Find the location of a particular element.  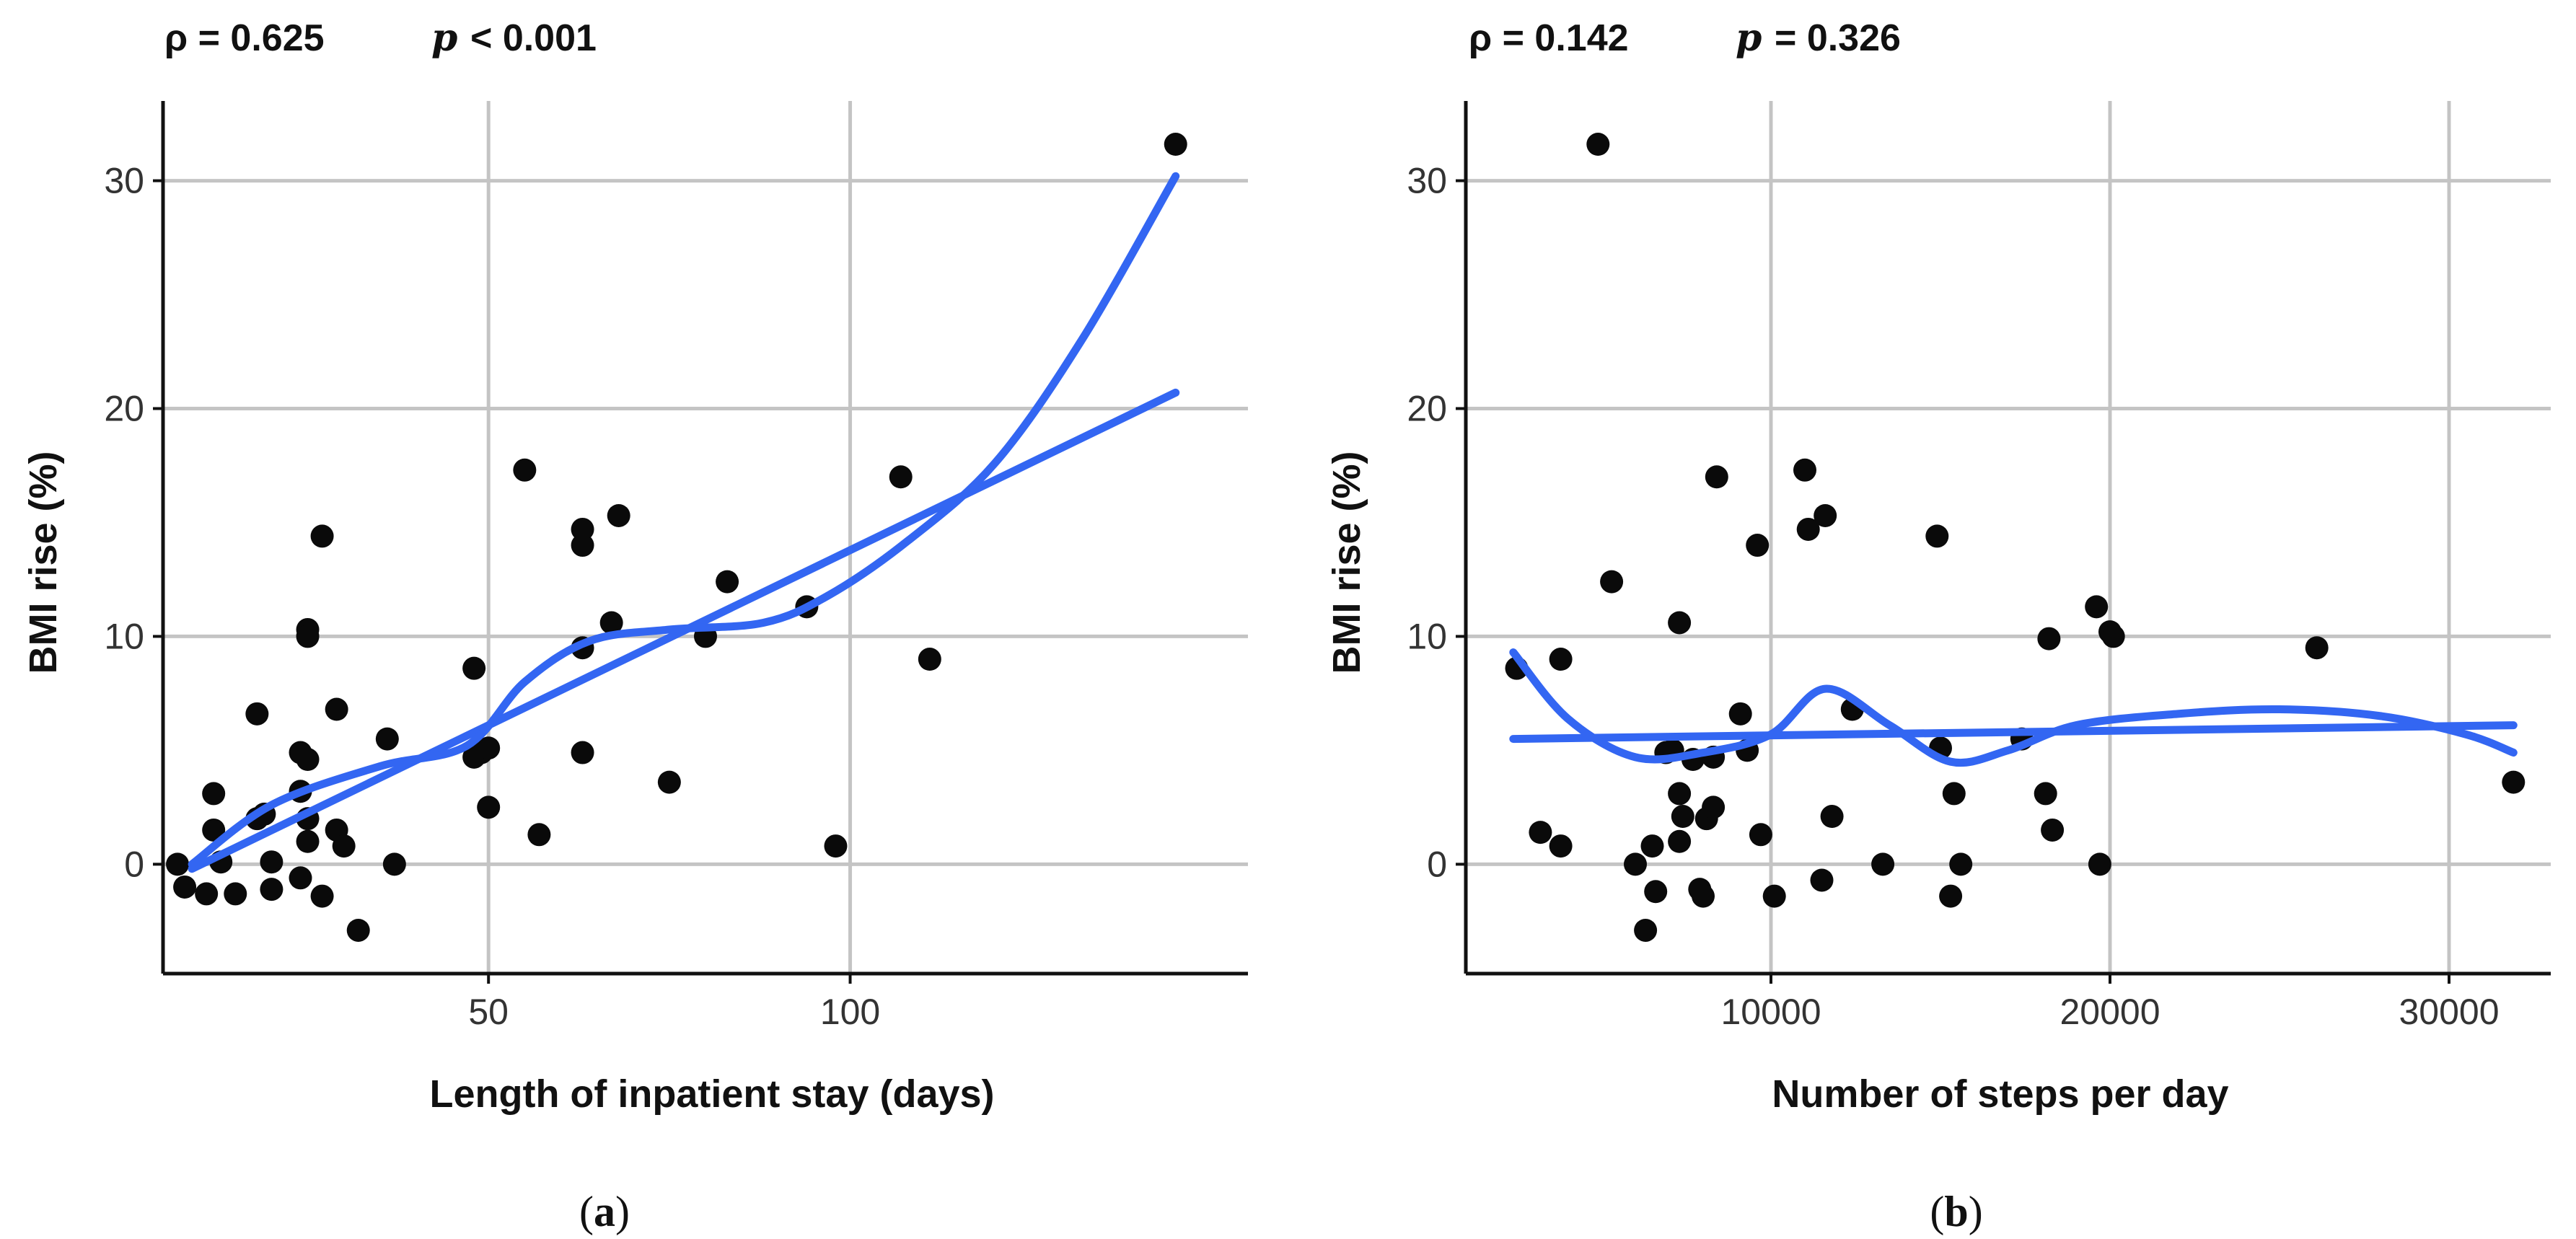

panel-label-a: (a) is located at coordinates (604, 1211).